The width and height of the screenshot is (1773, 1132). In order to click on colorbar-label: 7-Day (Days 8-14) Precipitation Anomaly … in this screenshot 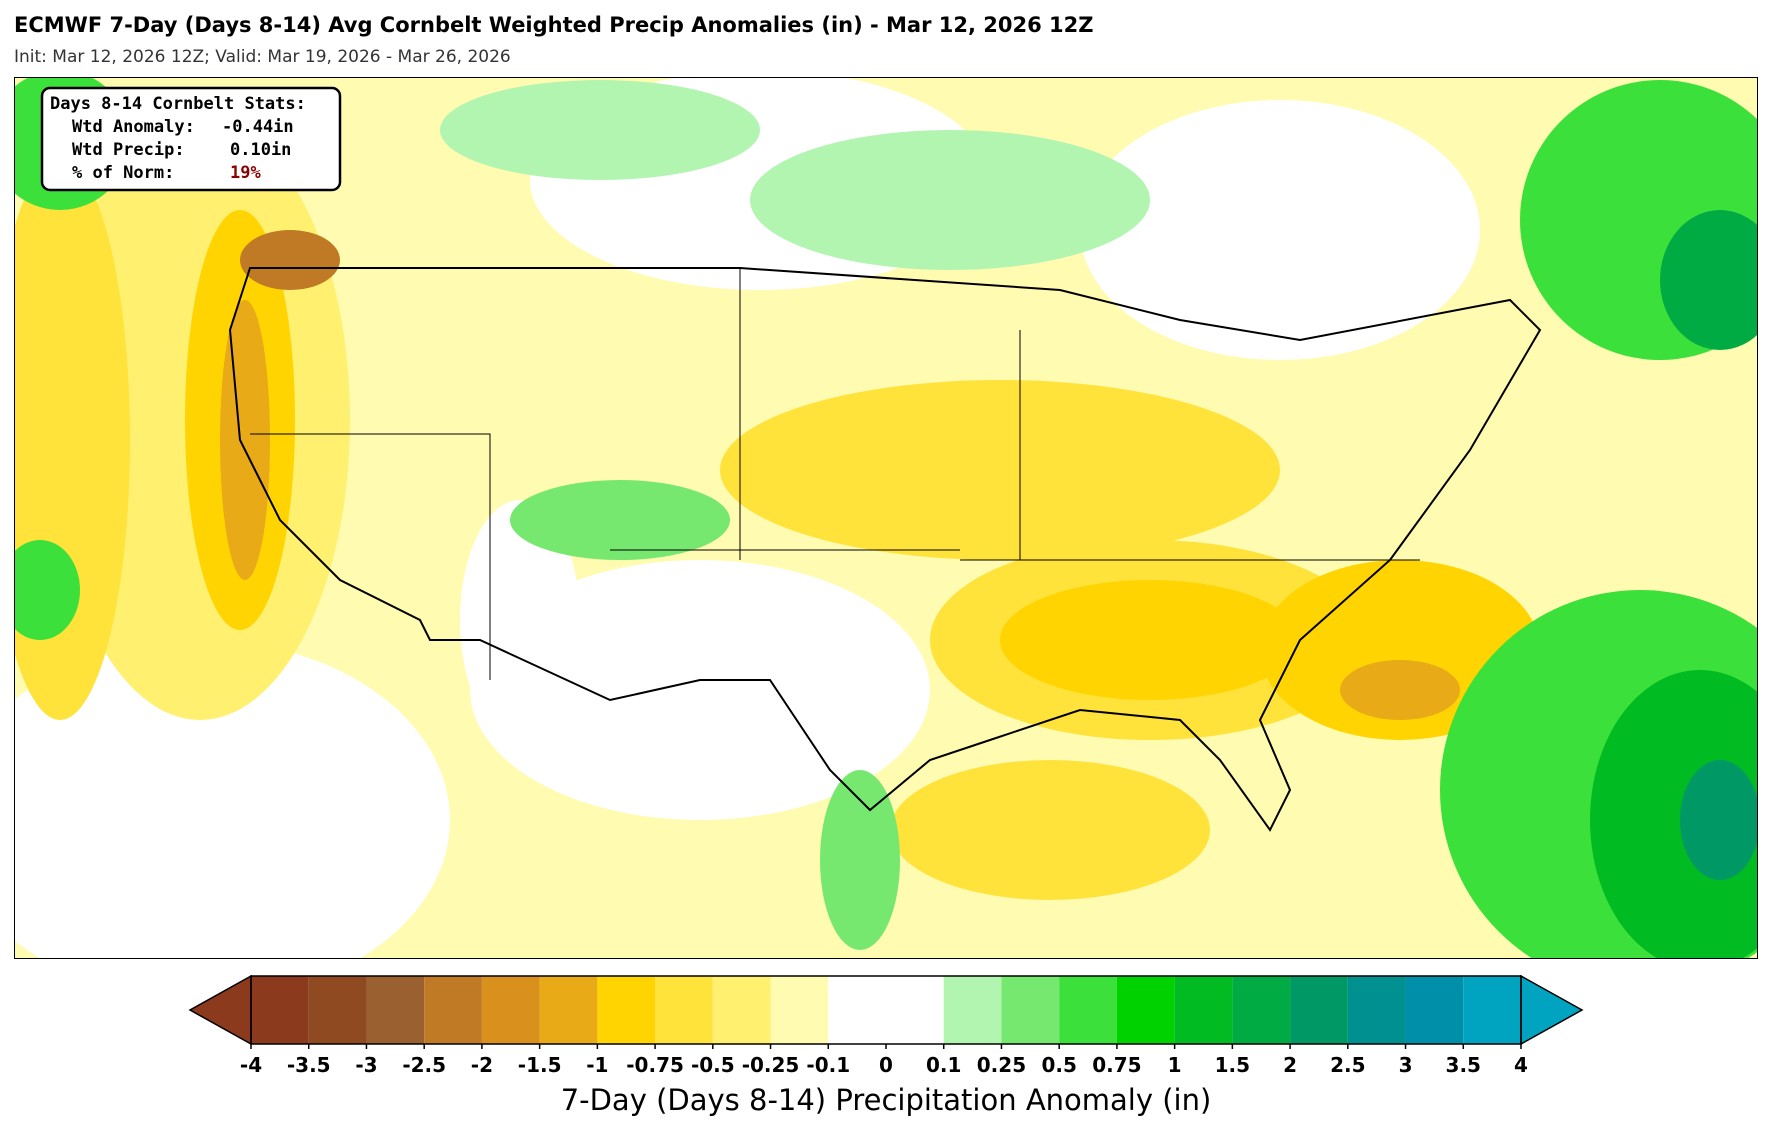, I will do `click(886, 1100)`.